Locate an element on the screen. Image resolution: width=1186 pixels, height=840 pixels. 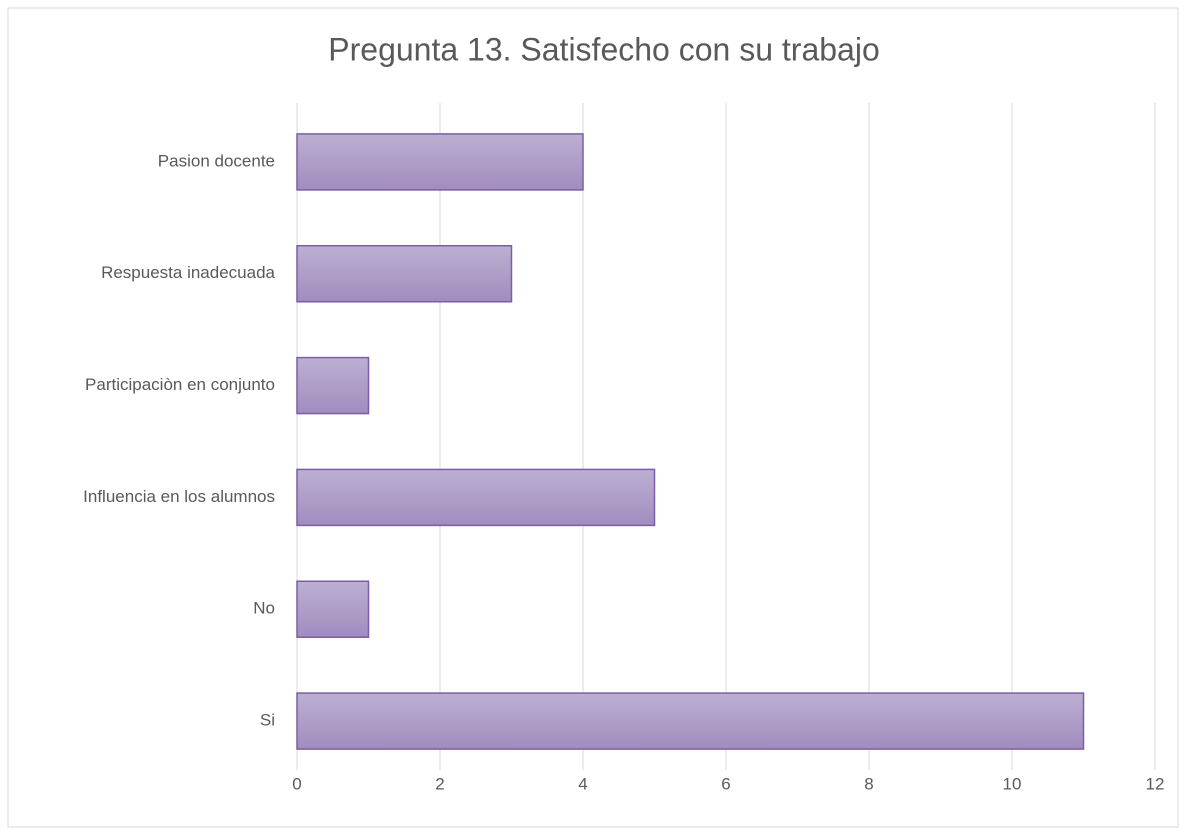
y-tick-label: No is located at coordinates (264, 608).